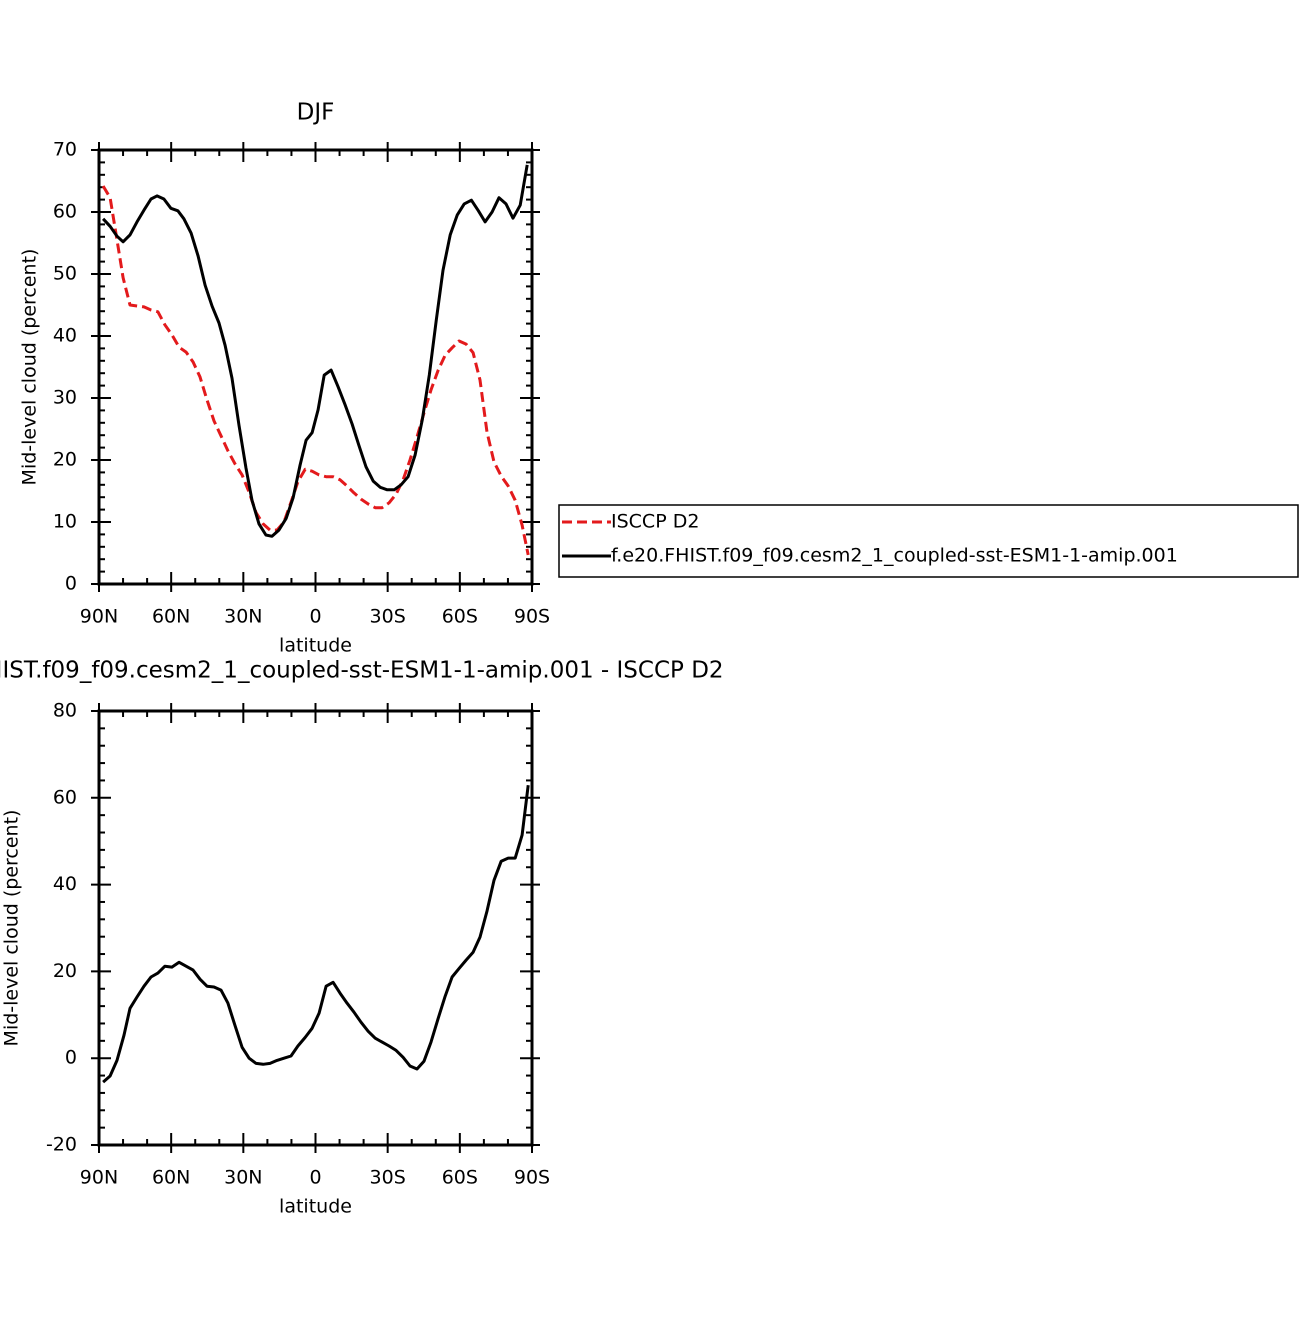 This screenshot has height=1318, width=1315. I want to click on legend-box, so click(928, 541).